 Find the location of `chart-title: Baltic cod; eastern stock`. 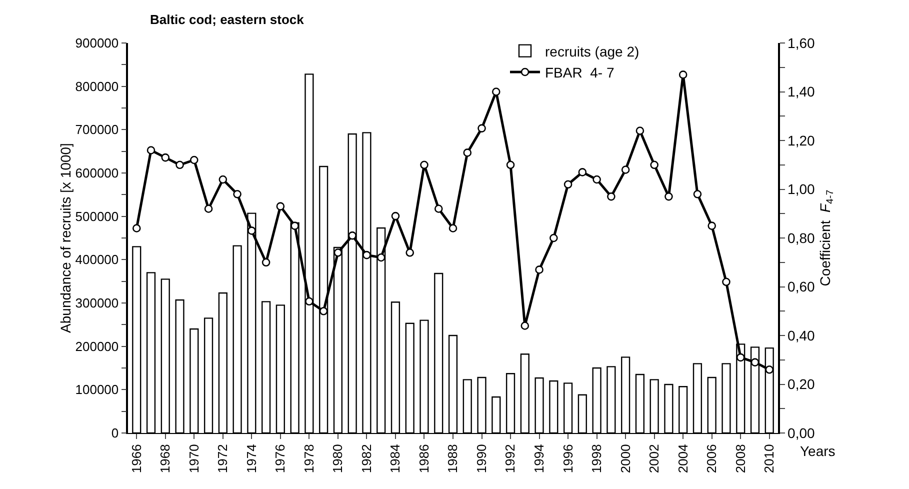

chart-title: Baltic cod; eastern stock is located at coordinates (227, 19).